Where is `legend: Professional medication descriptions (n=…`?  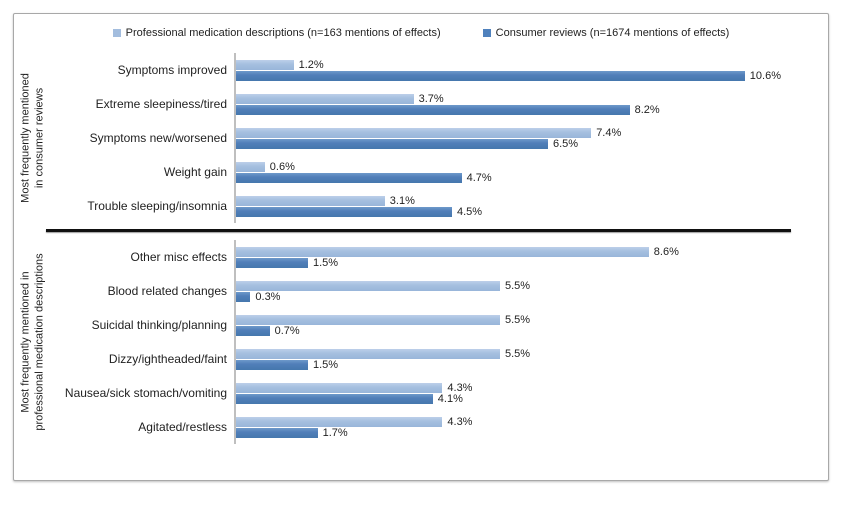 legend: Professional medication descriptions (n=… is located at coordinates (421, 33).